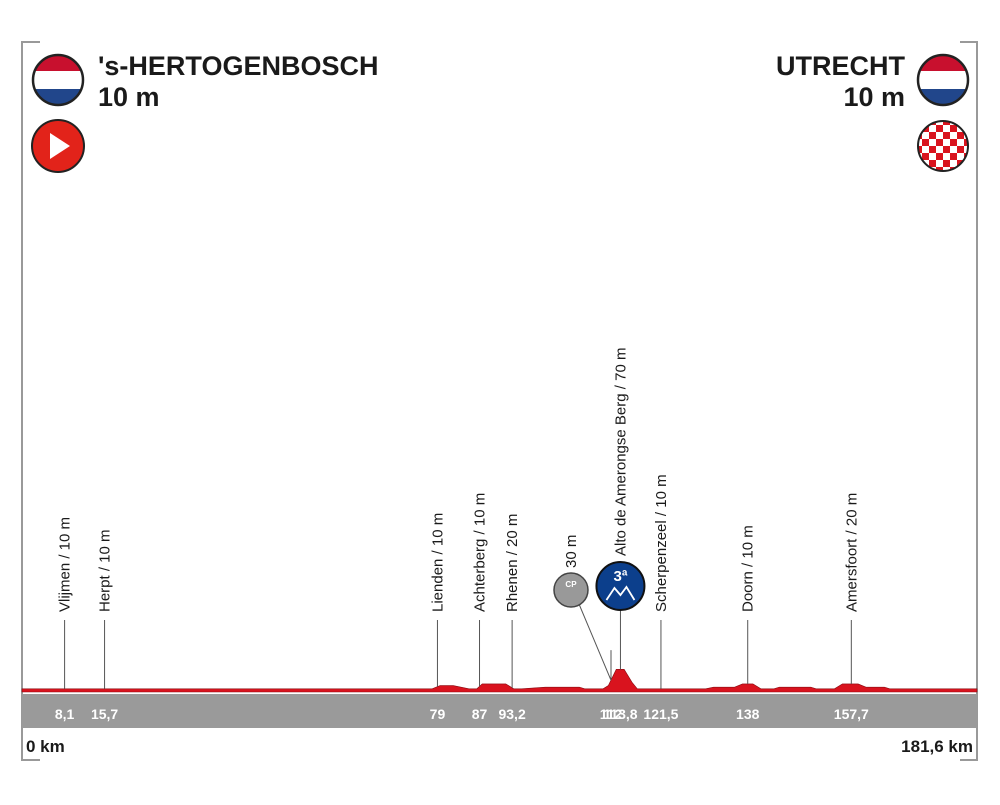 The width and height of the screenshot is (1000, 805). Describe the element at coordinates (840, 66) in the screenshot. I see `finish-name: UTRECHT` at that location.